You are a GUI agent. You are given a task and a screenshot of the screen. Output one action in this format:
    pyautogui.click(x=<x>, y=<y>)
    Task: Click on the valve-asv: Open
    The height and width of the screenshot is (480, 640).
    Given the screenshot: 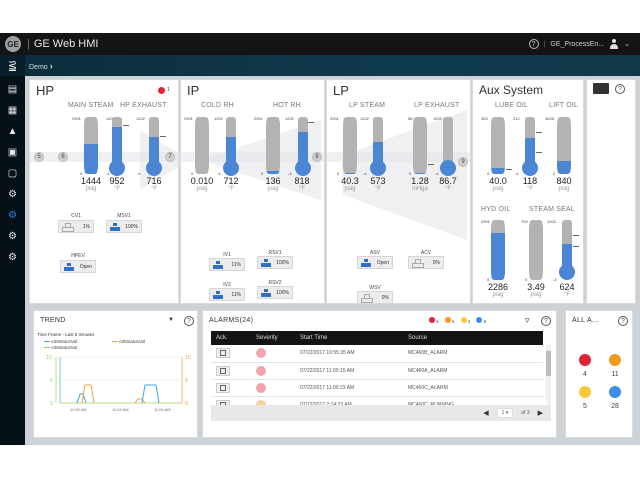 What is the action you would take?
    pyautogui.click(x=375, y=262)
    